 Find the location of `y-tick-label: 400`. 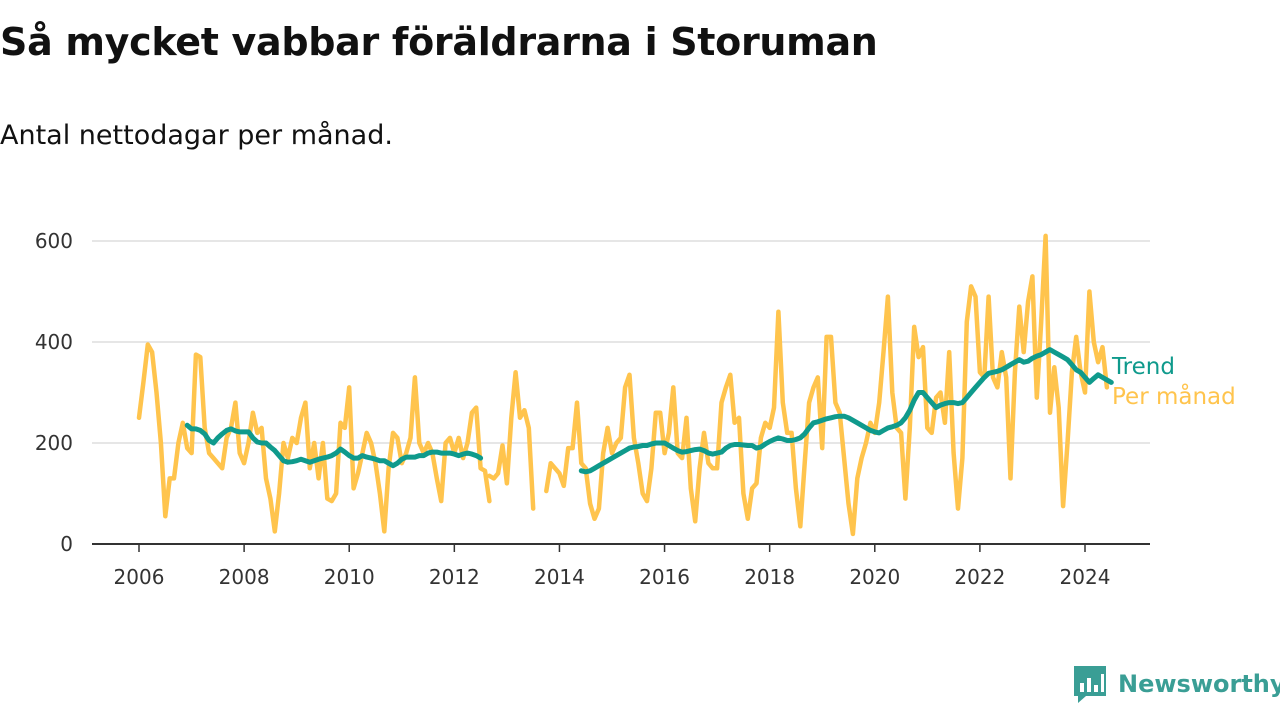

y-tick-label: 400 is located at coordinates (54, 342).